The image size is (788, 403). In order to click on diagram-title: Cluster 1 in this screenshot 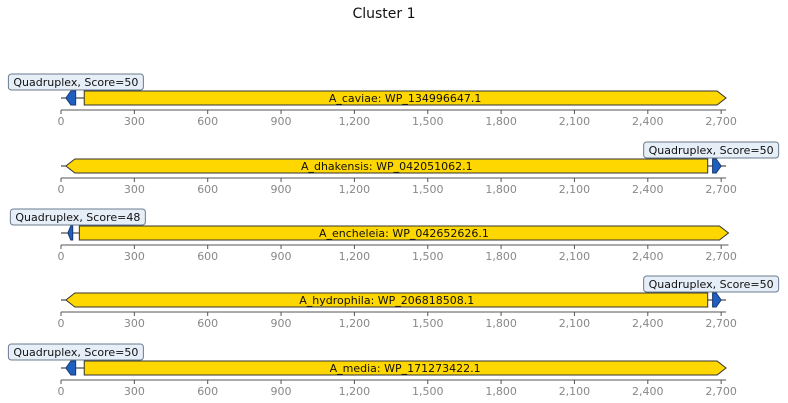, I will do `click(383, 14)`.